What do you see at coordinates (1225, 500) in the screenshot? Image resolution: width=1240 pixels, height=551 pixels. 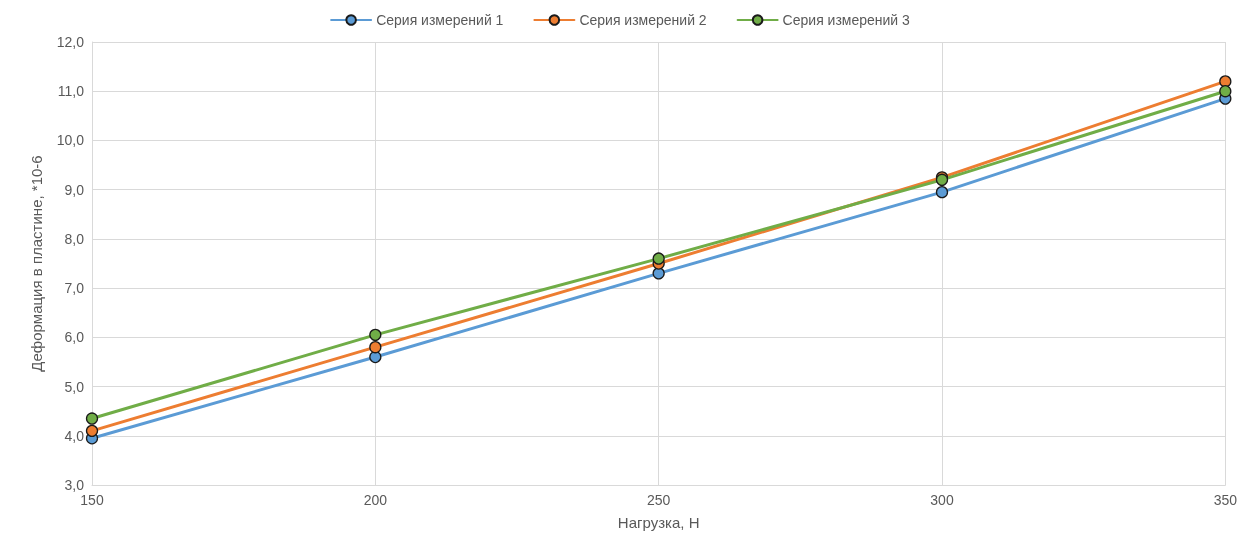 I see `x-tick-label: 350` at bounding box center [1225, 500].